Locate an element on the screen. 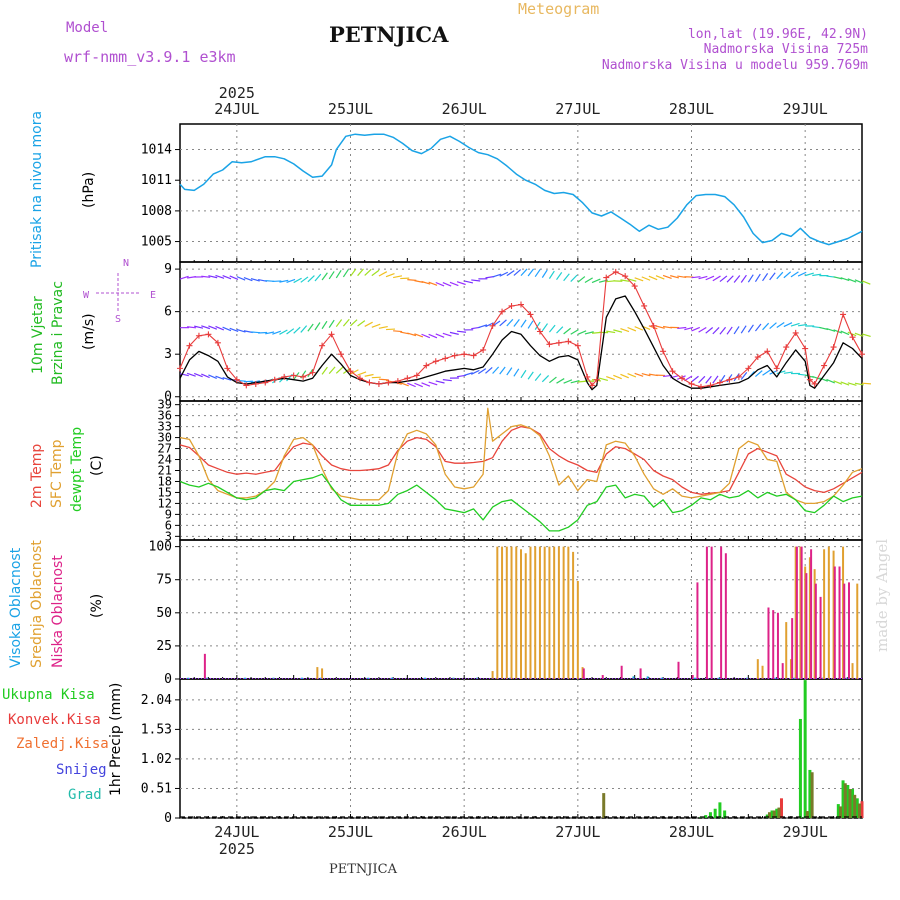  temperature-tick-label: 33 is located at coordinates (165, 427).